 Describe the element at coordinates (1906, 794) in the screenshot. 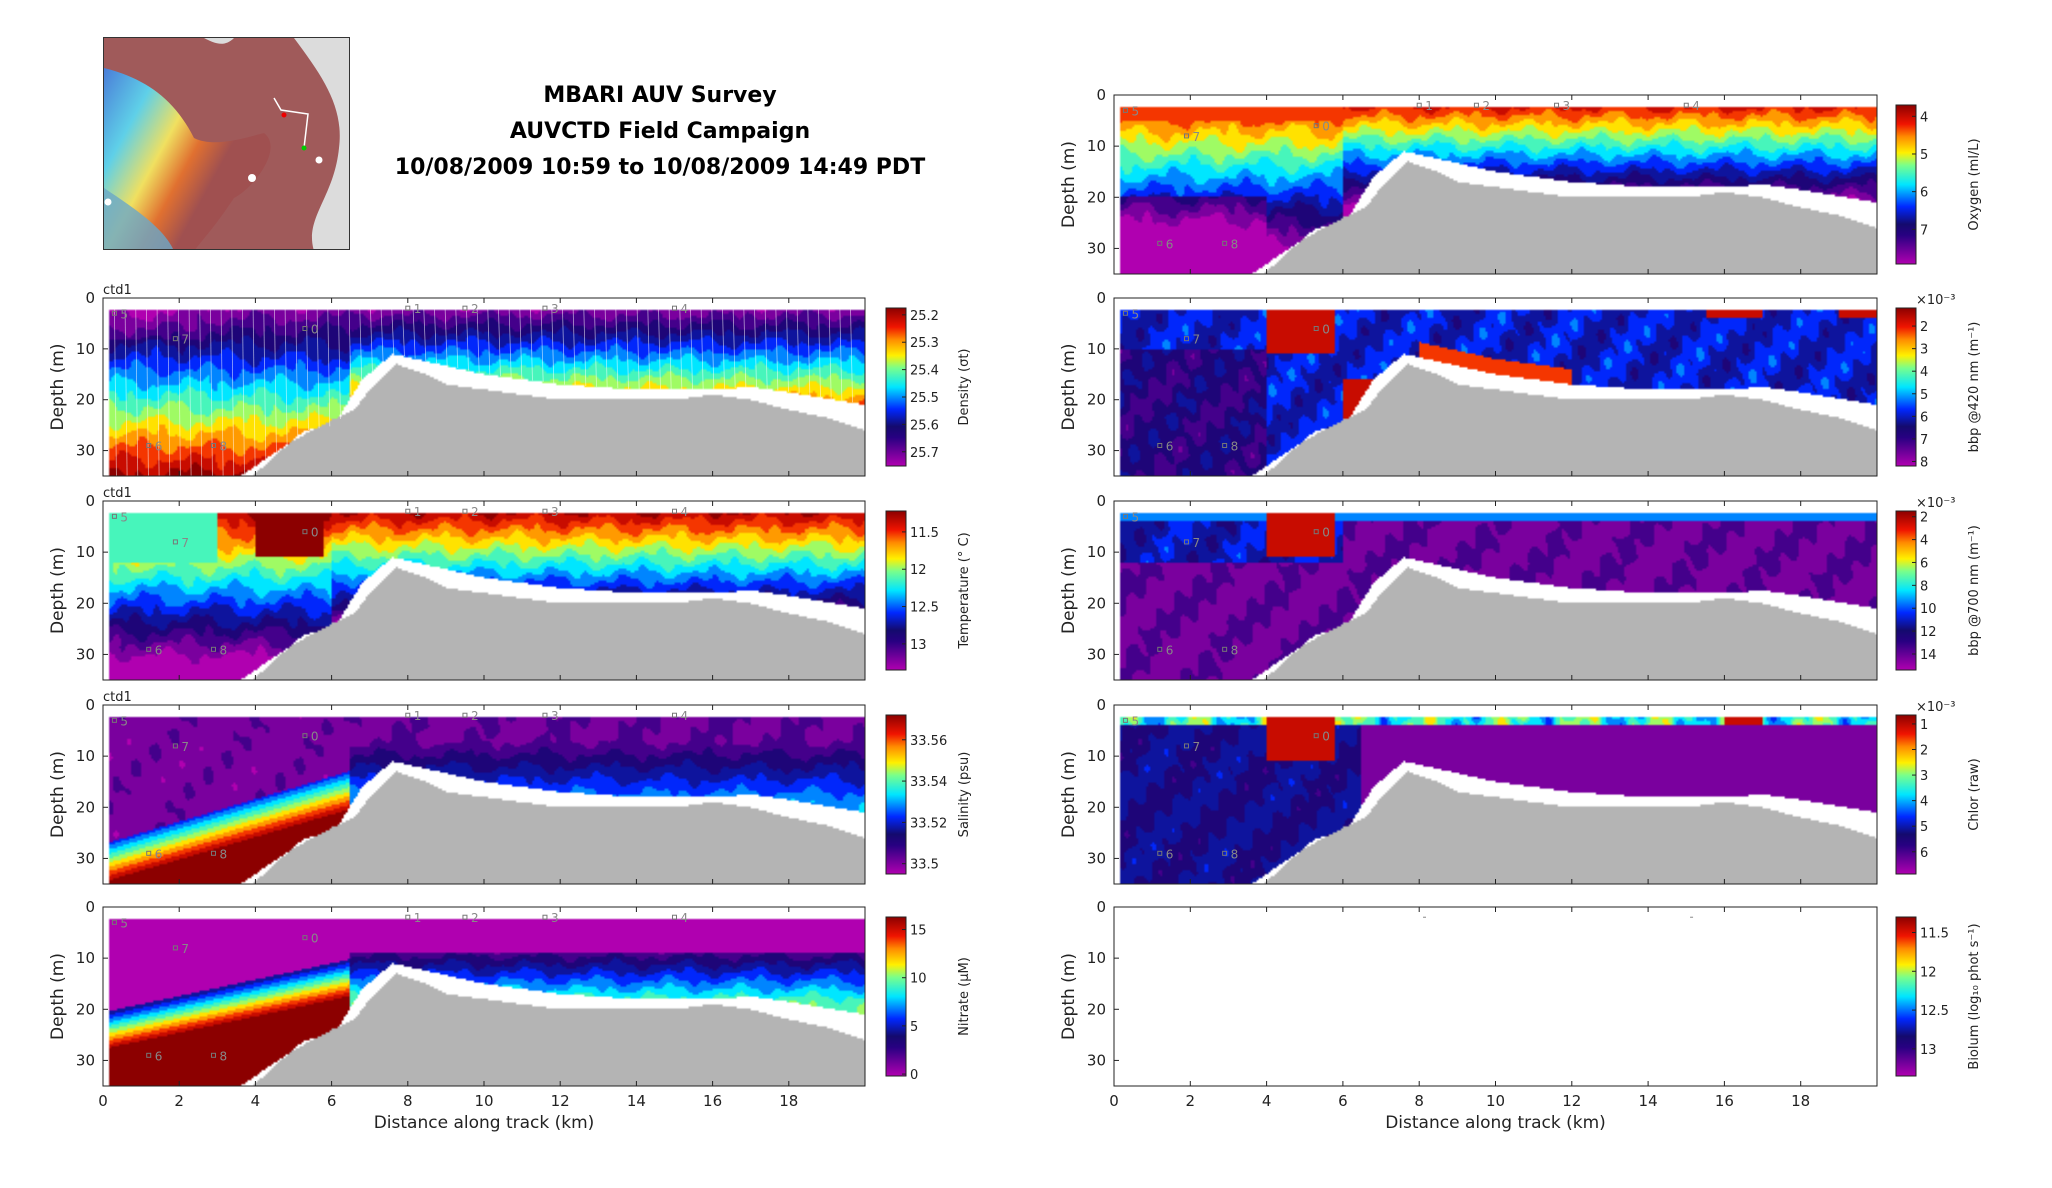

I see `chlor-colorbar` at that location.